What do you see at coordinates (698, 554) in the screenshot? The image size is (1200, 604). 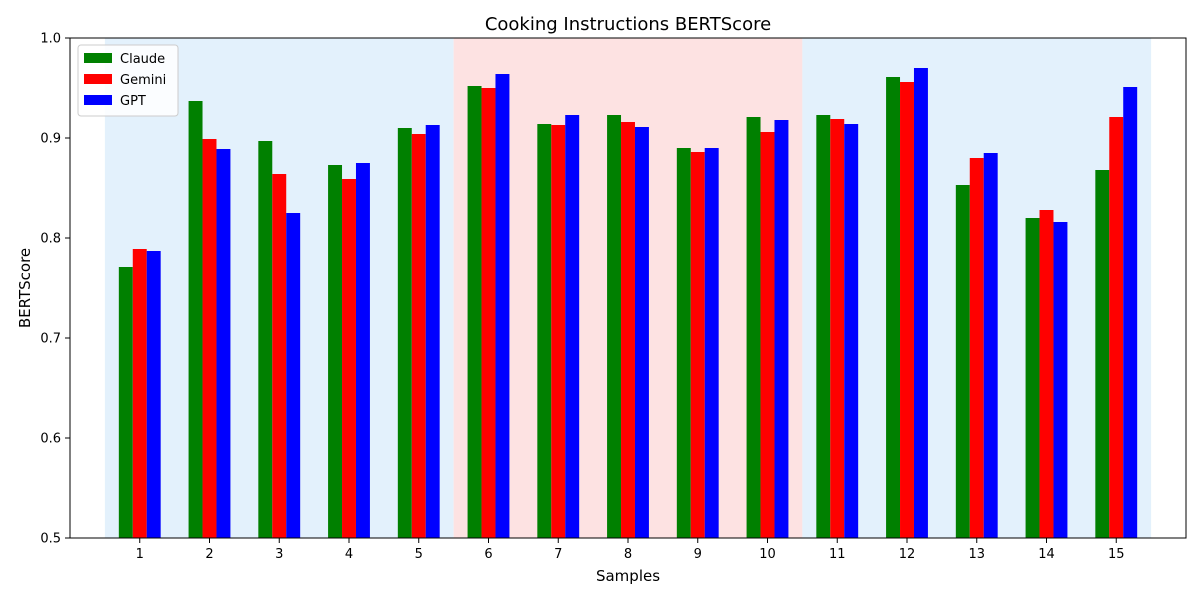 I see `x-tick-label: 9` at bounding box center [698, 554].